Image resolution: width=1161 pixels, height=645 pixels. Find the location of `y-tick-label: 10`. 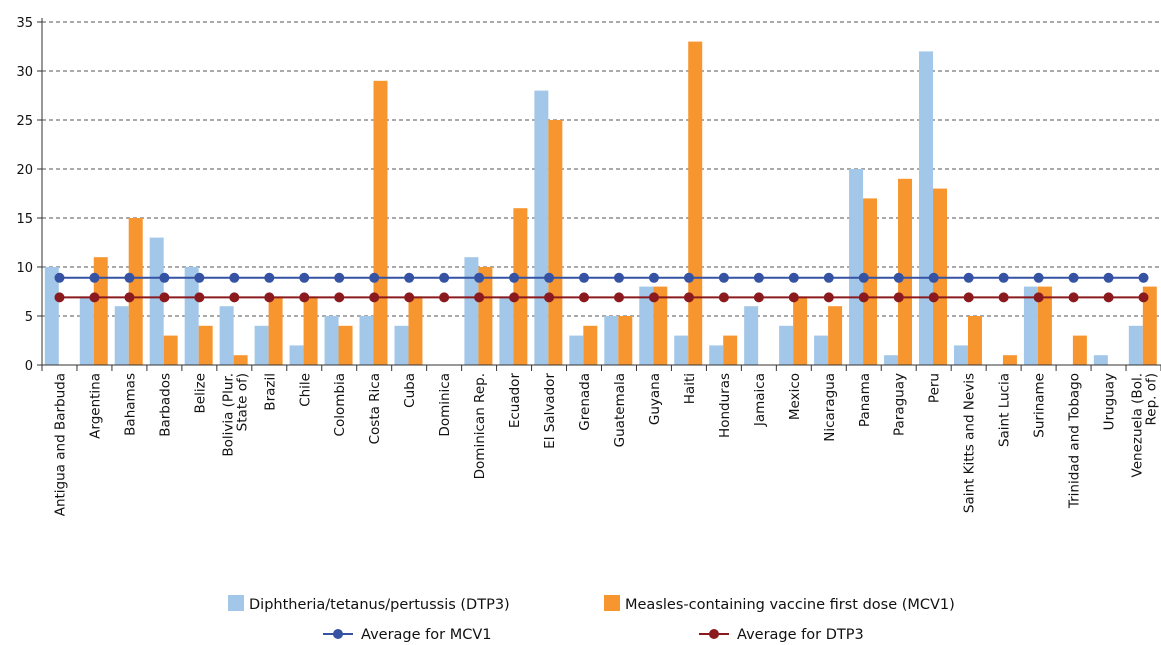

y-tick-label: 10 is located at coordinates (24, 268).